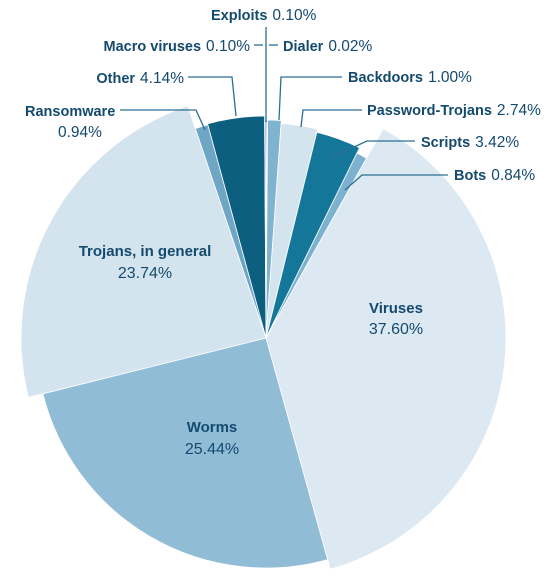 Image resolution: width=559 pixels, height=586 pixels. What do you see at coordinates (177, 46) in the screenshot?
I see `label-macro-viruses: Macro viruses 0.10%` at bounding box center [177, 46].